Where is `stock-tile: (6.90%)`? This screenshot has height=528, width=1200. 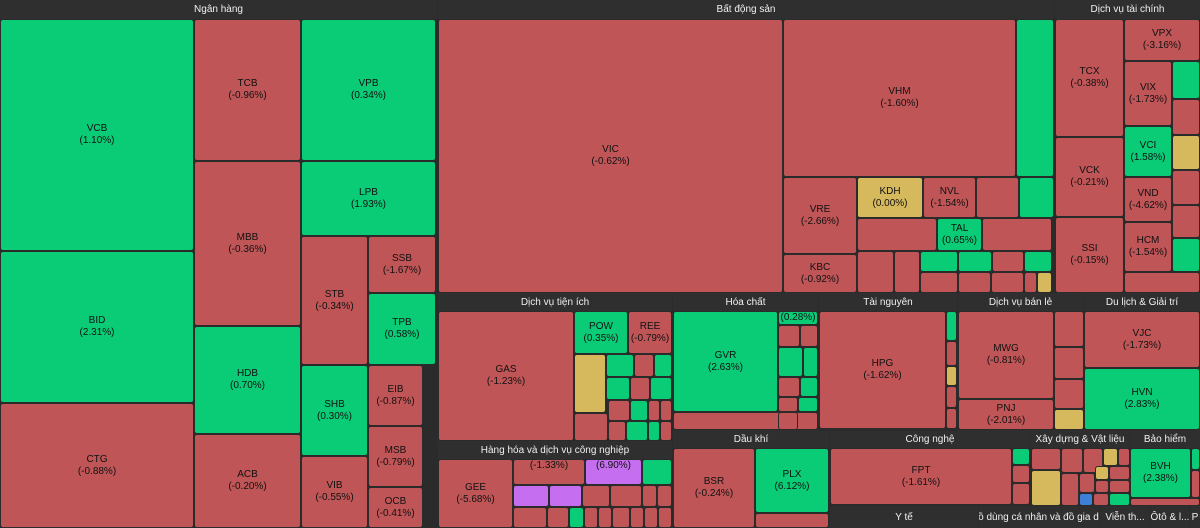
stock-tile: (6.90%) is located at coordinates (613, 472).